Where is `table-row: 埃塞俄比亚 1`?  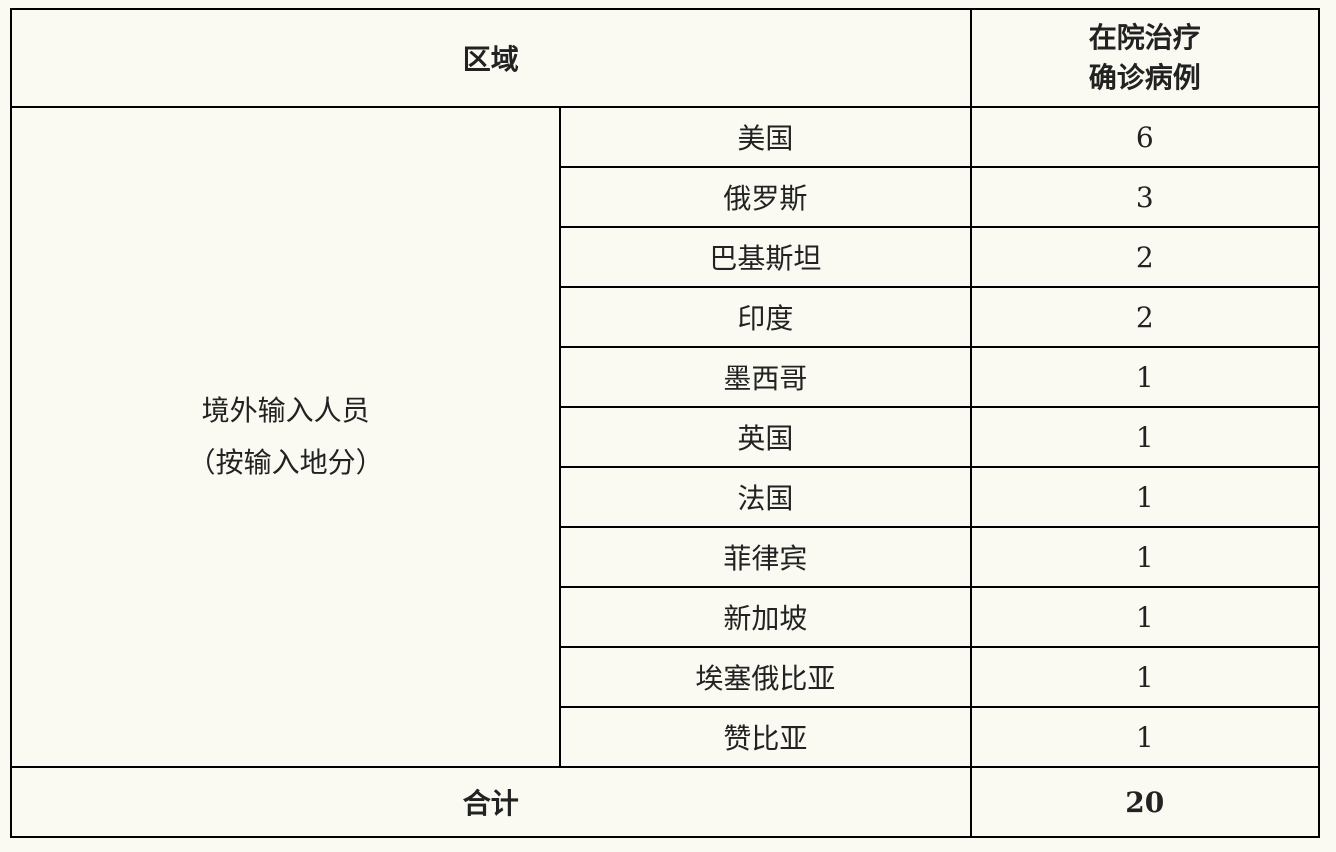 table-row: 埃塞俄比亚 1 is located at coordinates (665, 677).